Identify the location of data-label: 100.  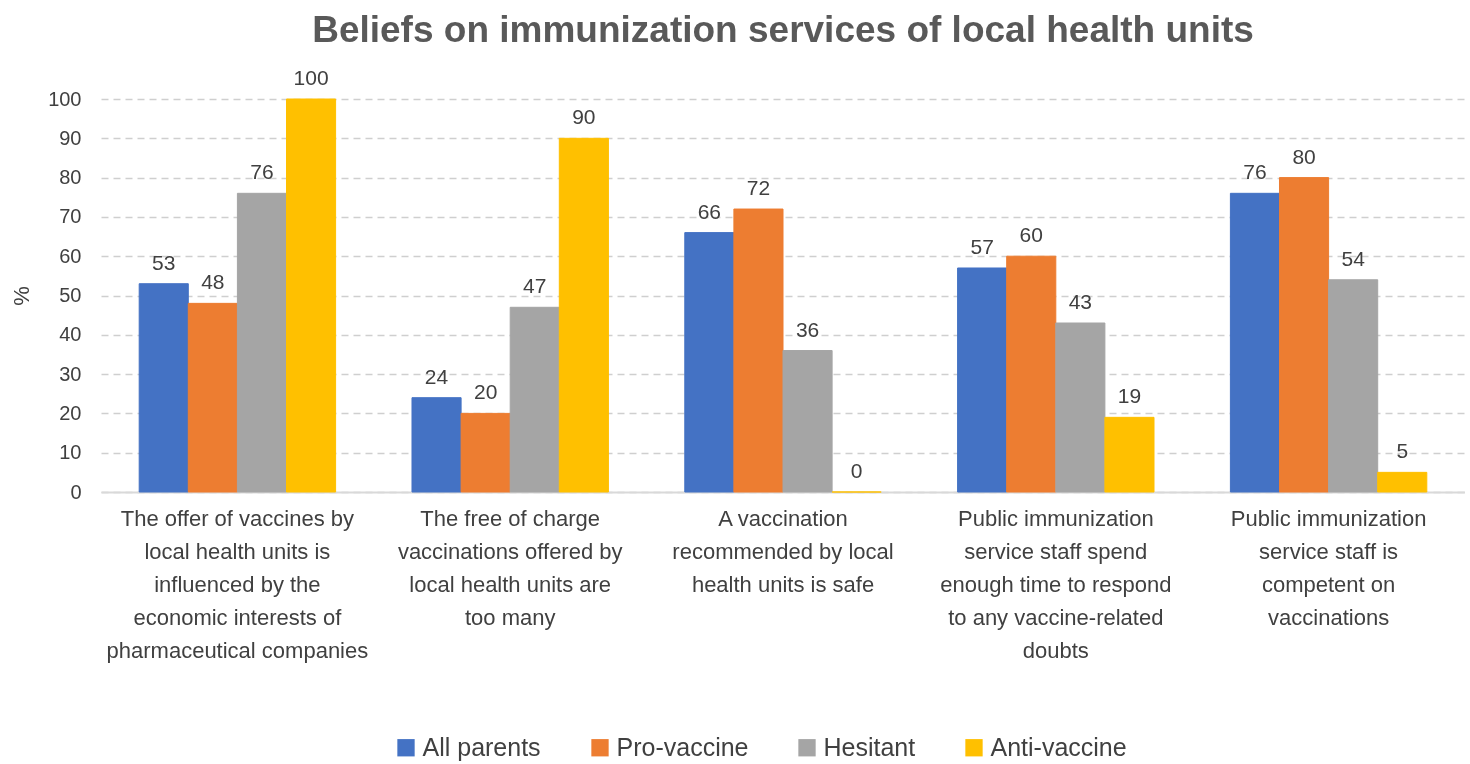
(311, 77).